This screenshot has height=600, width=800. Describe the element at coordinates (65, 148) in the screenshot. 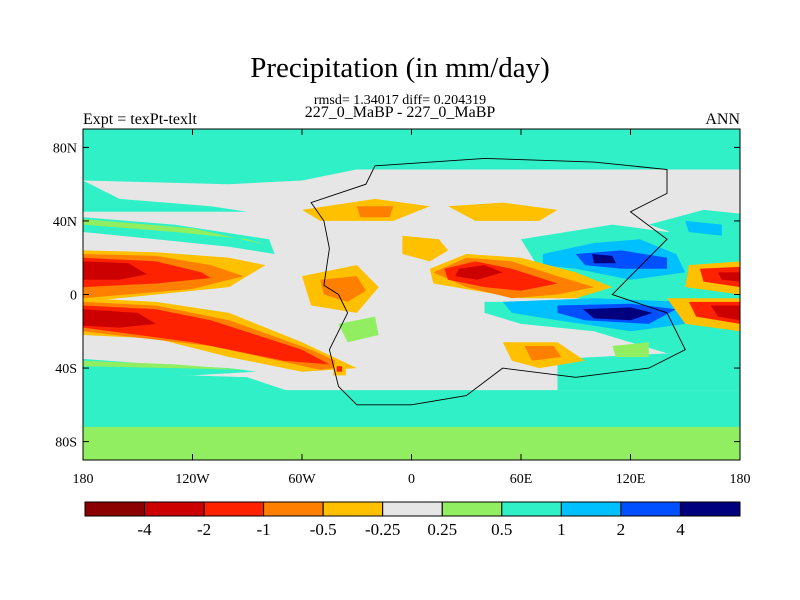

I see `y-tick-label: 80N` at that location.